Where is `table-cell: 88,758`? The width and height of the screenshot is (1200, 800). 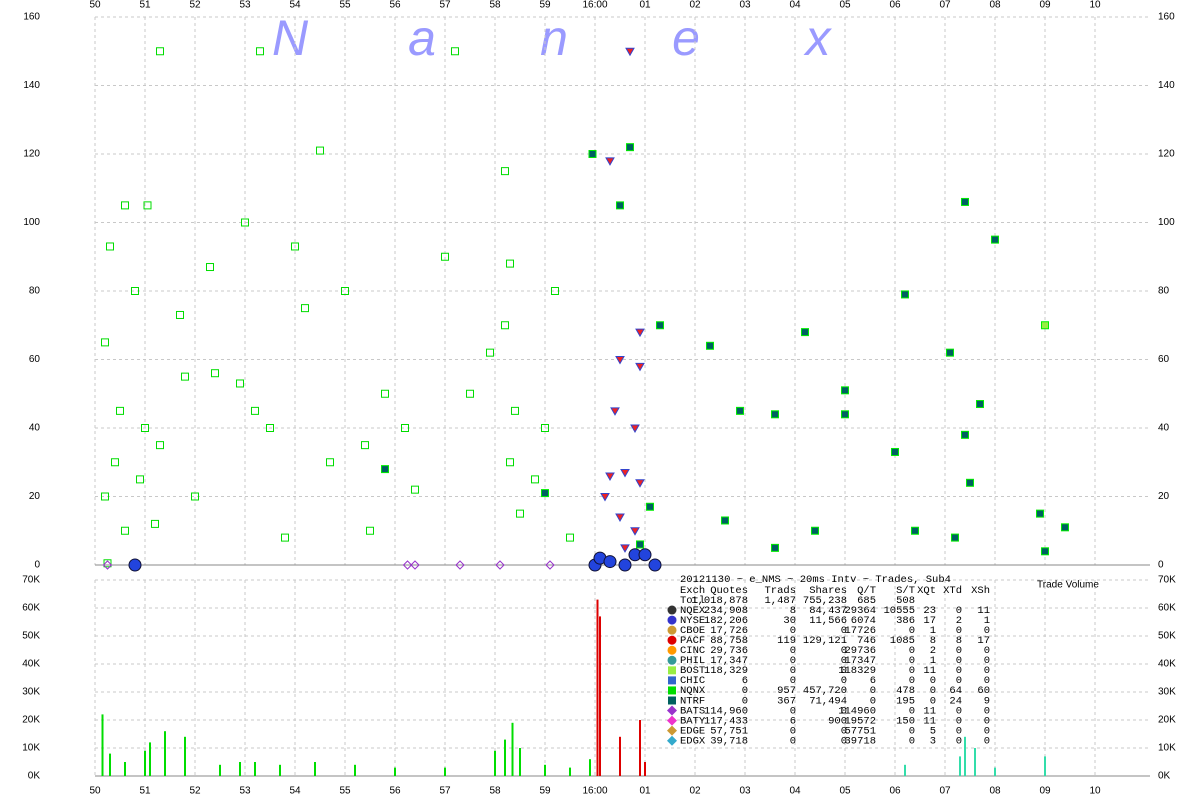 table-cell: 88,758 is located at coordinates (729, 641).